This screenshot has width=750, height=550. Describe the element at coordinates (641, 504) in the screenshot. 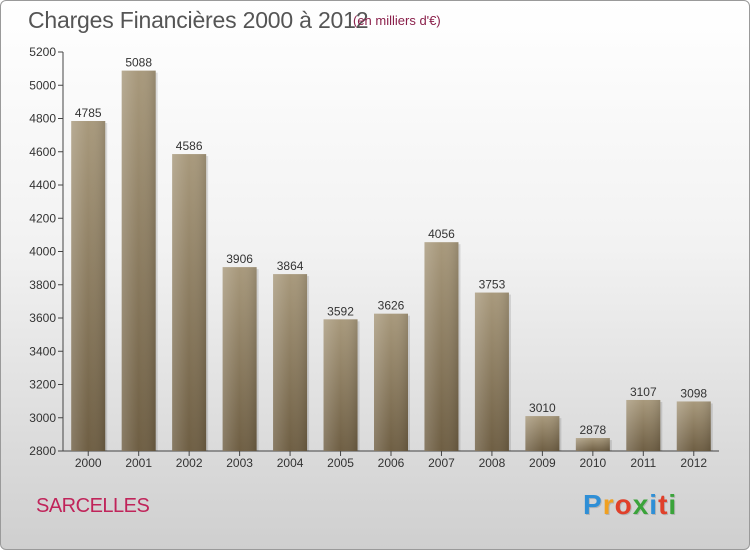

I see `logo-letter: x` at that location.